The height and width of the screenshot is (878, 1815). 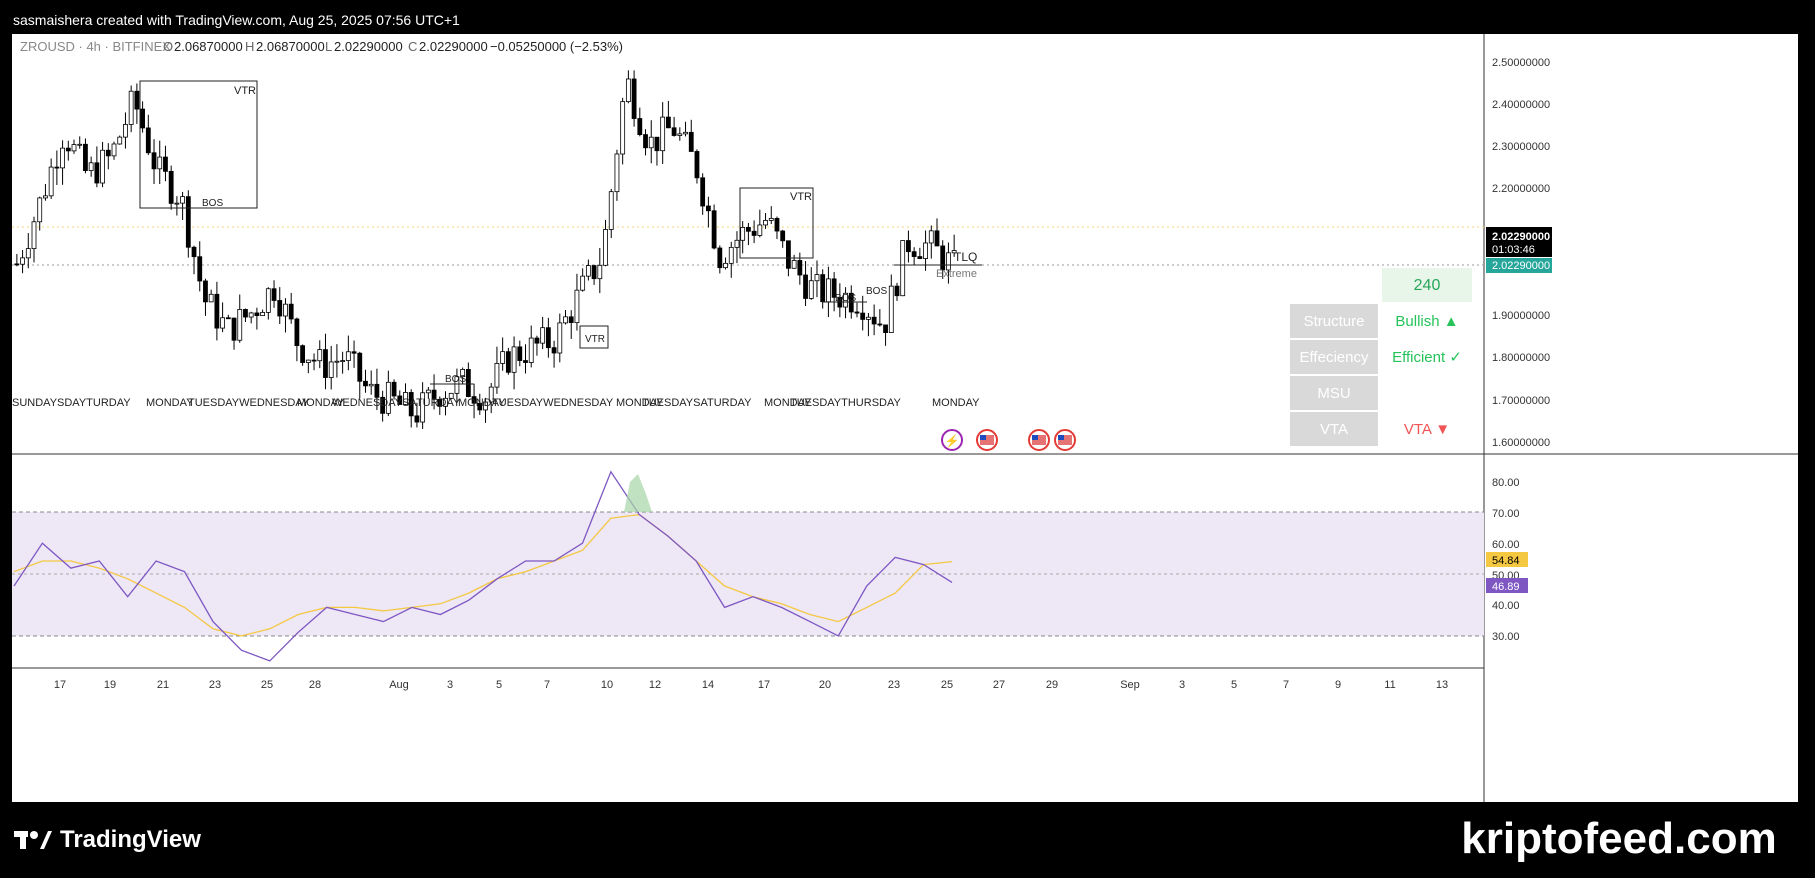 I want to click on rsi-ma-tag-value: 54.84, so click(x=1506, y=561).